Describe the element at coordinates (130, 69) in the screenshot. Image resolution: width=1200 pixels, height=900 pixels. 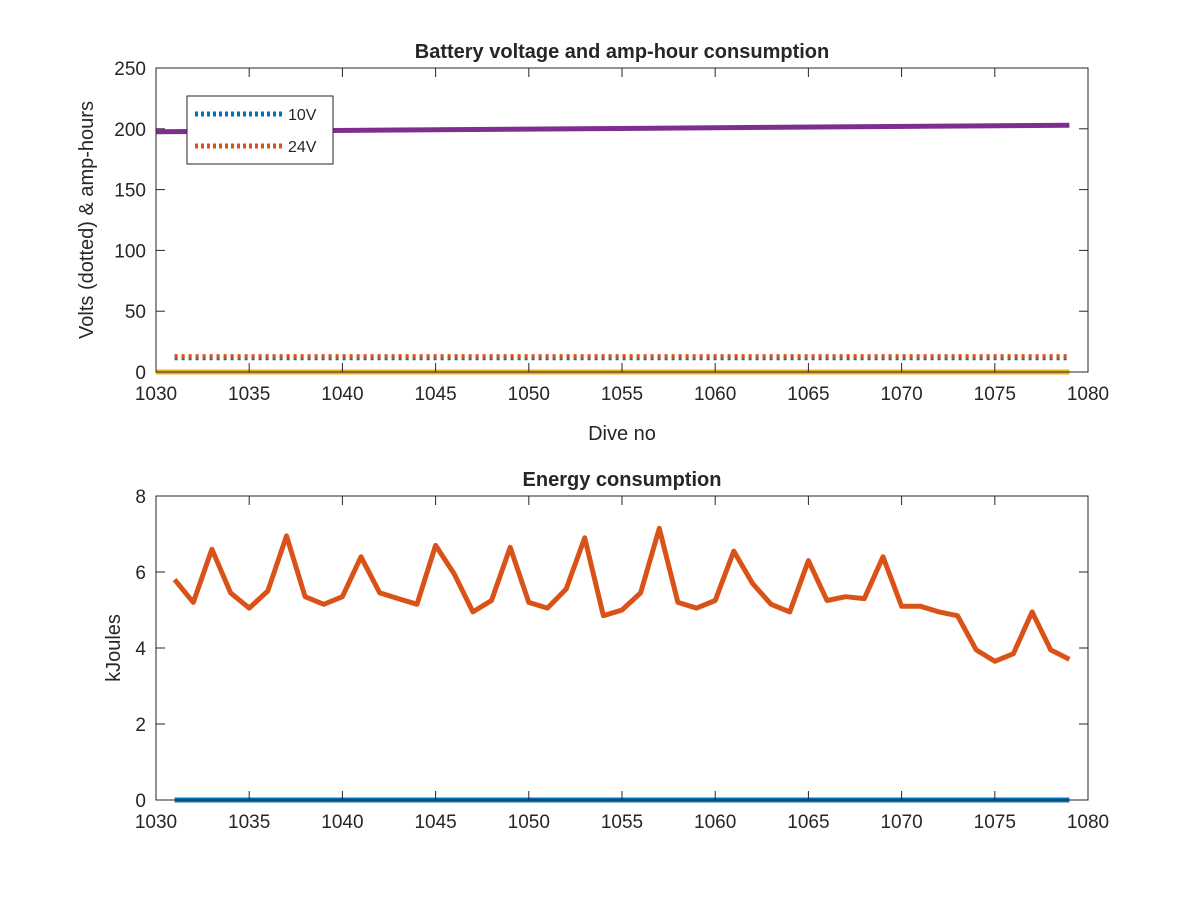
I see `y-tick-label: 250` at that location.